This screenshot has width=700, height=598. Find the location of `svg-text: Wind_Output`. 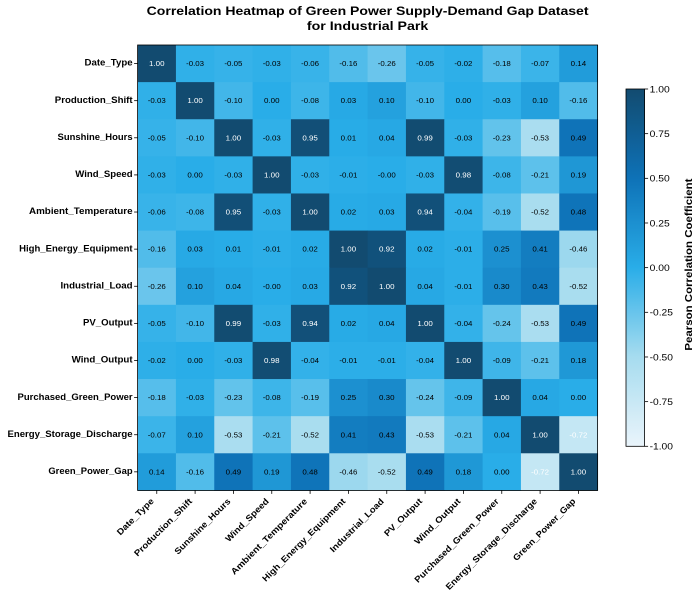

svg-text: Wind_Output is located at coordinates (102, 360).